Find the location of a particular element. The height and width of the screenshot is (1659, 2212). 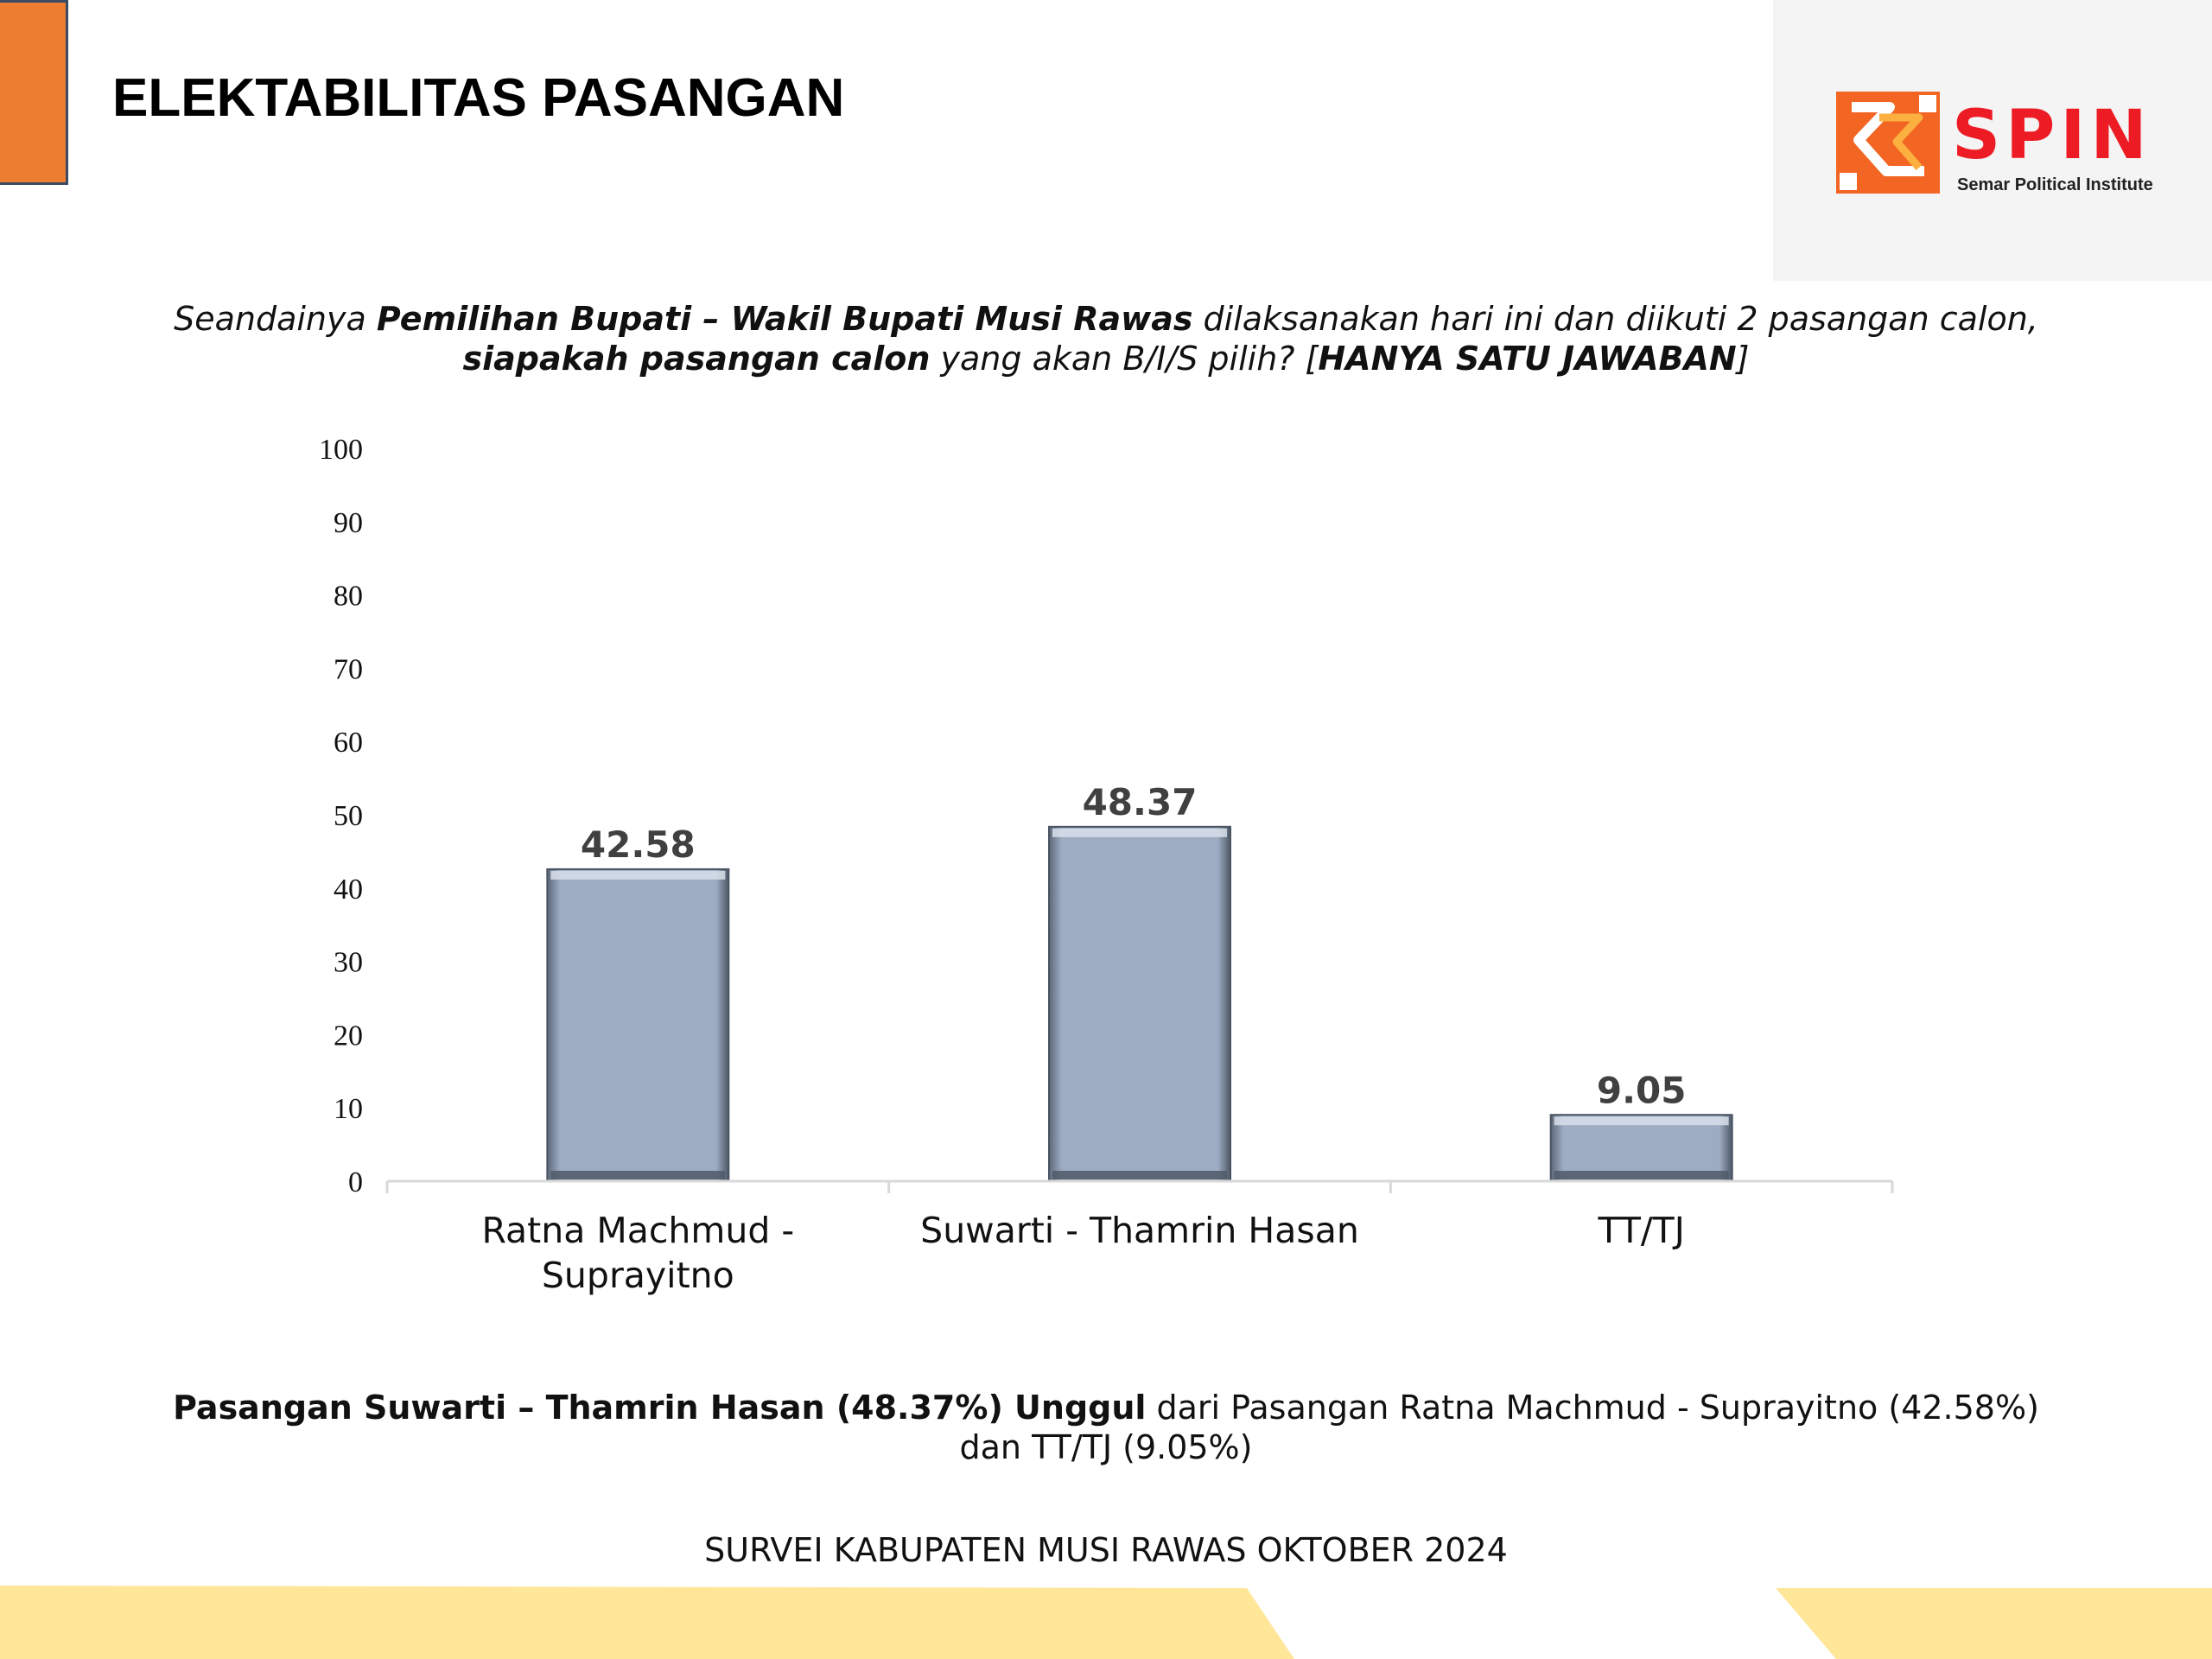

y-tick-label: 70 is located at coordinates (348, 669).